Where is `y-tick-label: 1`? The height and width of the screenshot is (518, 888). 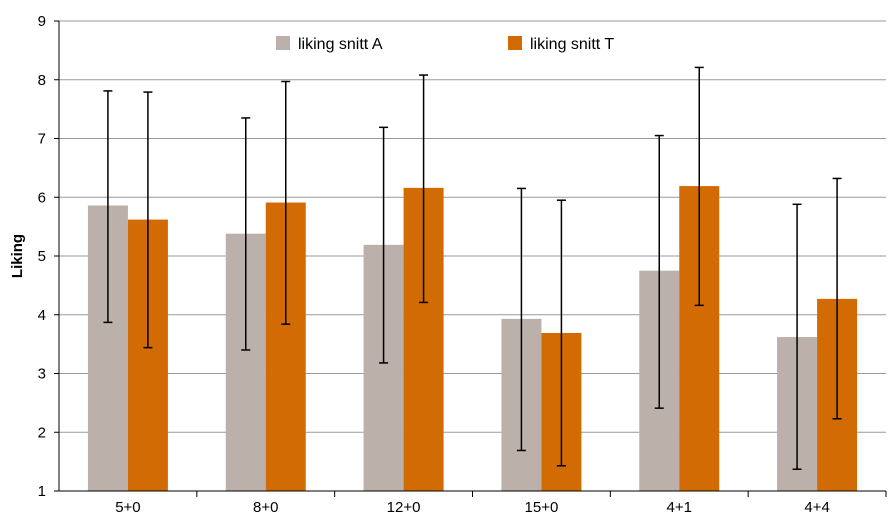
y-tick-label: 1 is located at coordinates (42, 491).